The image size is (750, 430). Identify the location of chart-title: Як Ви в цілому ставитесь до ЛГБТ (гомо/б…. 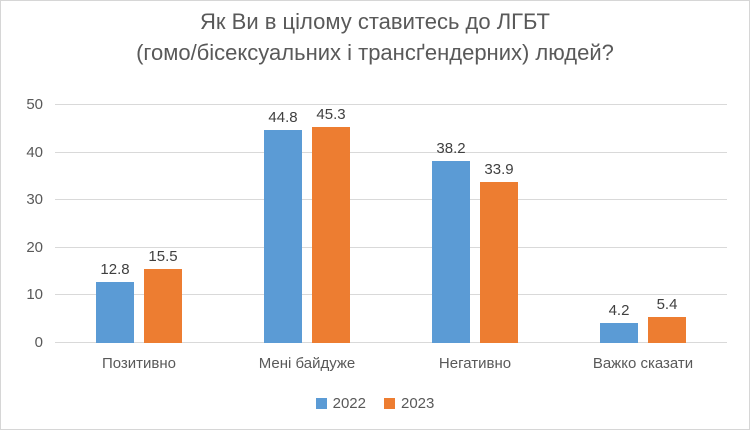
(375, 37).